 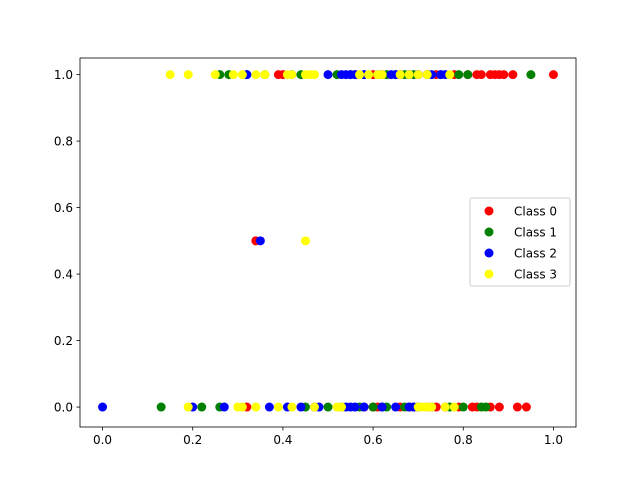 What do you see at coordinates (553, 440) in the screenshot?
I see `x-tick-label: 1.0` at bounding box center [553, 440].